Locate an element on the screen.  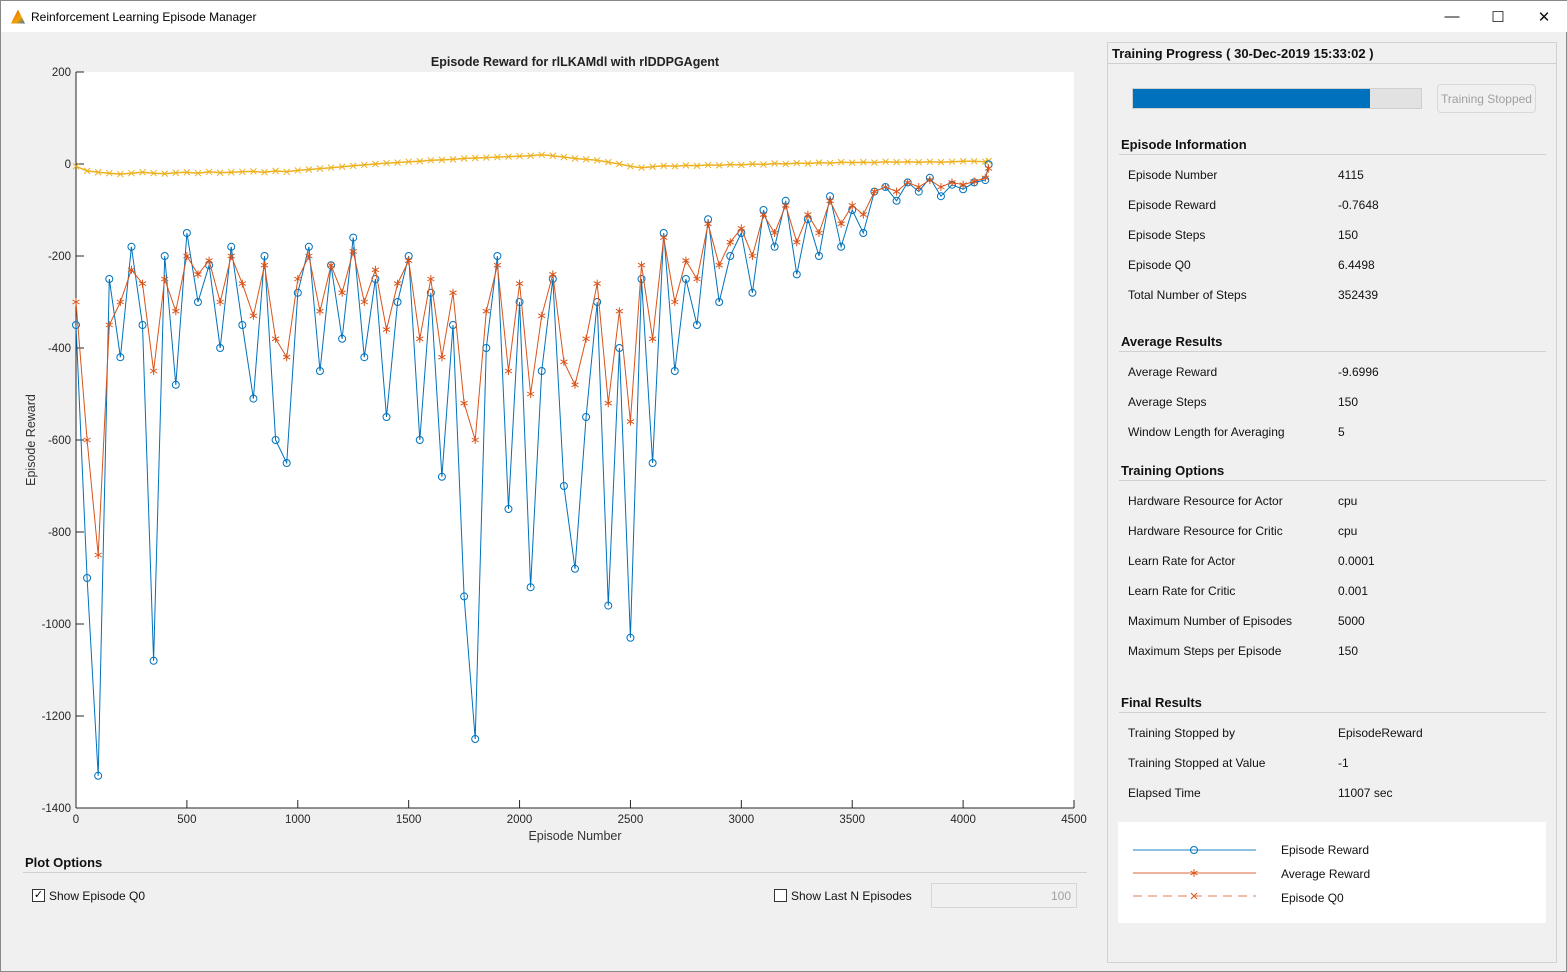
minimize-button: — is located at coordinates (1452, 16).